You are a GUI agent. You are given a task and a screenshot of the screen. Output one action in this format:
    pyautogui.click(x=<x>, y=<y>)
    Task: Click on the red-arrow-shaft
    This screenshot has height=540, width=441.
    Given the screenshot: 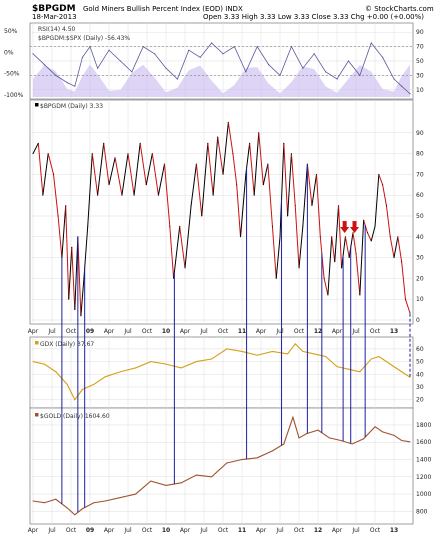 What is the action you would take?
    pyautogui.click(x=344, y=224)
    